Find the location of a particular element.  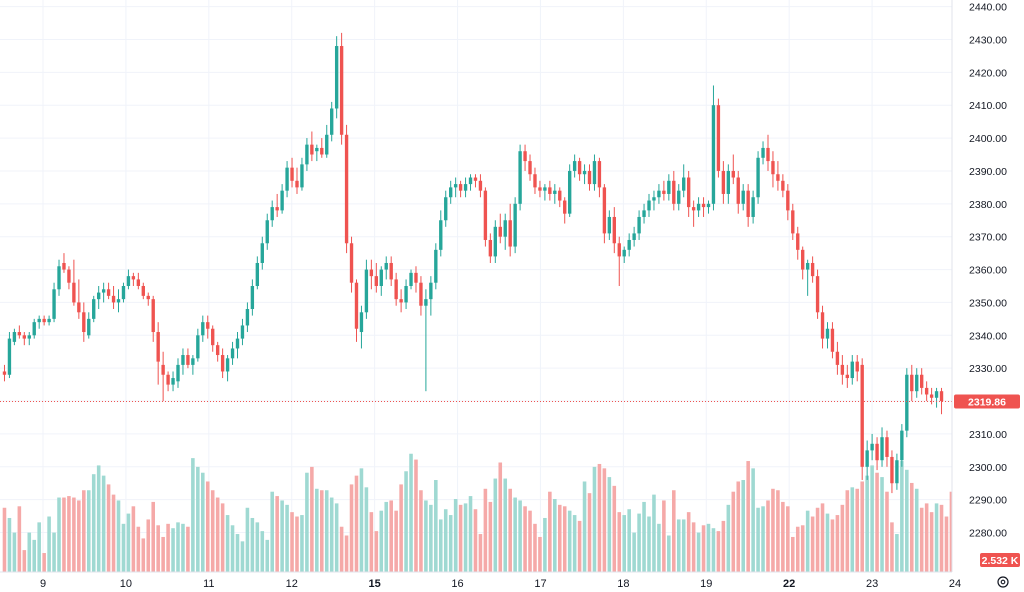

price-tick-label: 2370.00 is located at coordinates (988, 238).